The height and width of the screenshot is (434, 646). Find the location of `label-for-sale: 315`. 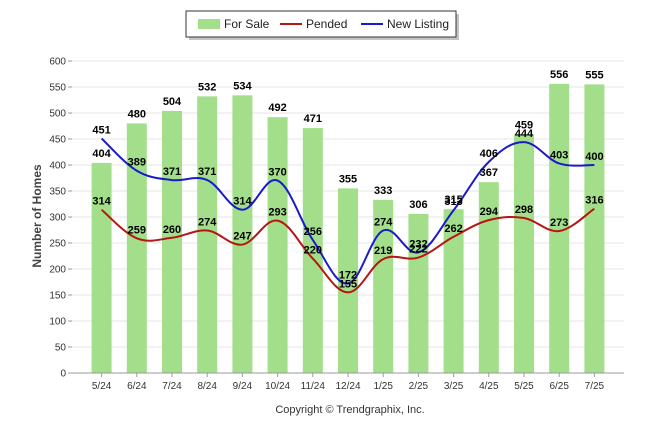

label-for-sale: 315 is located at coordinates (453, 200).